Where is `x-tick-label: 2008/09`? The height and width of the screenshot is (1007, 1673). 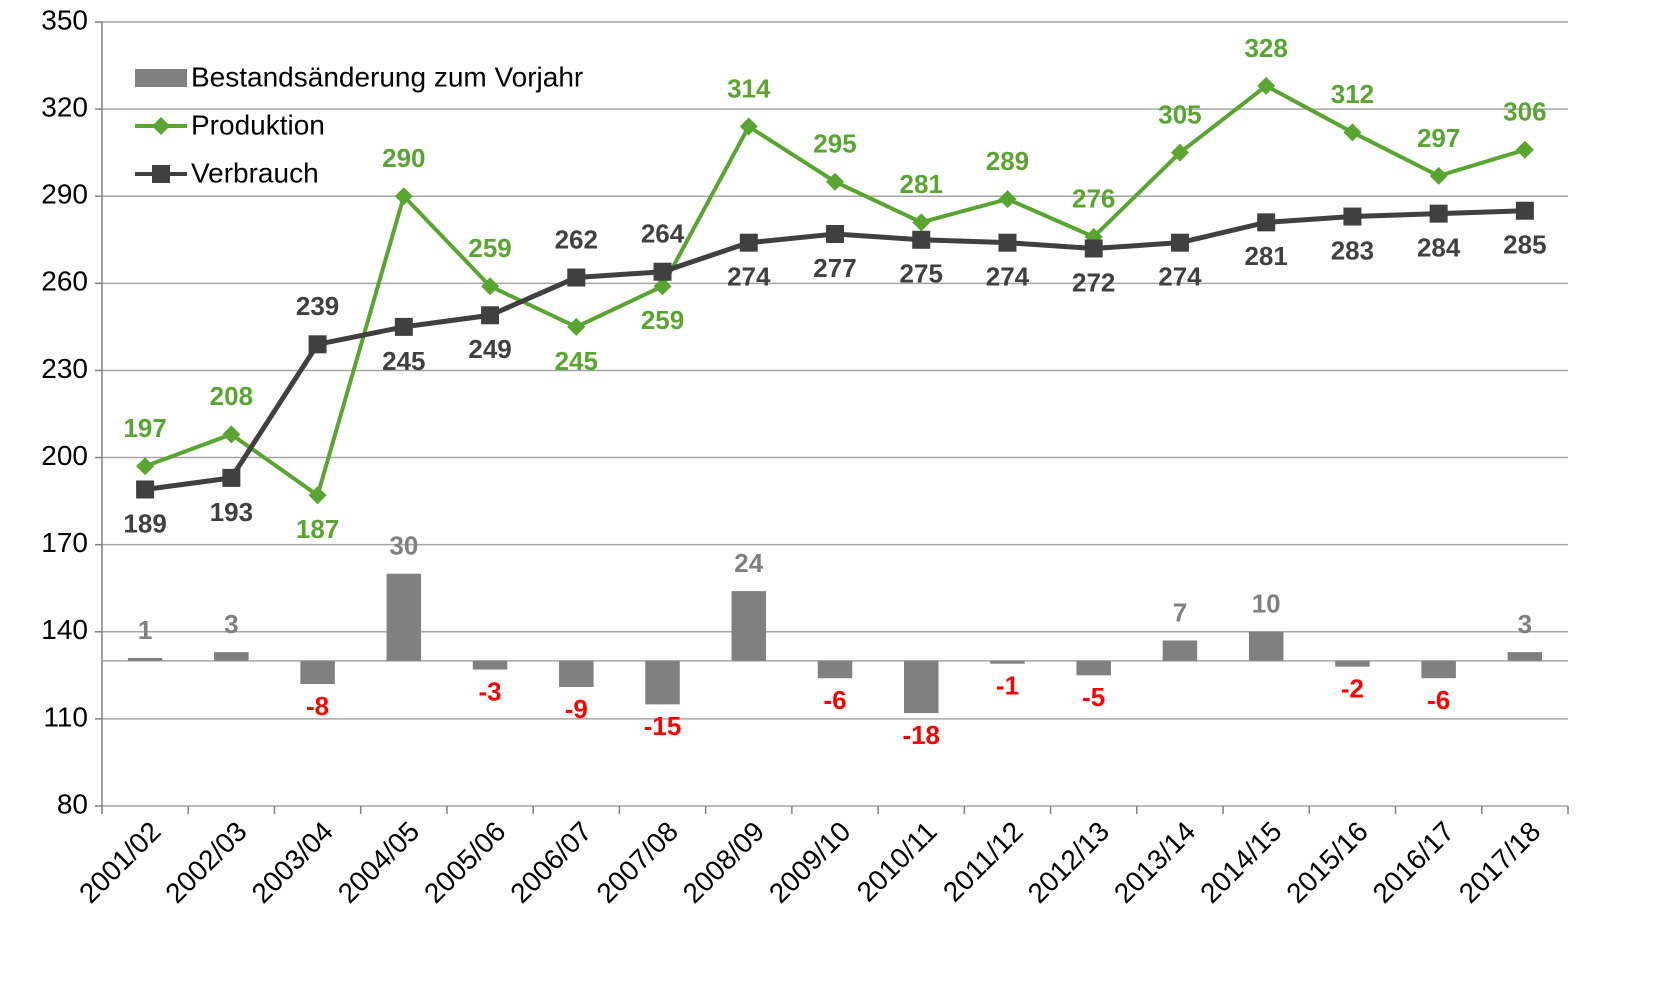
x-tick-label: 2008/09 is located at coordinates (723, 862).